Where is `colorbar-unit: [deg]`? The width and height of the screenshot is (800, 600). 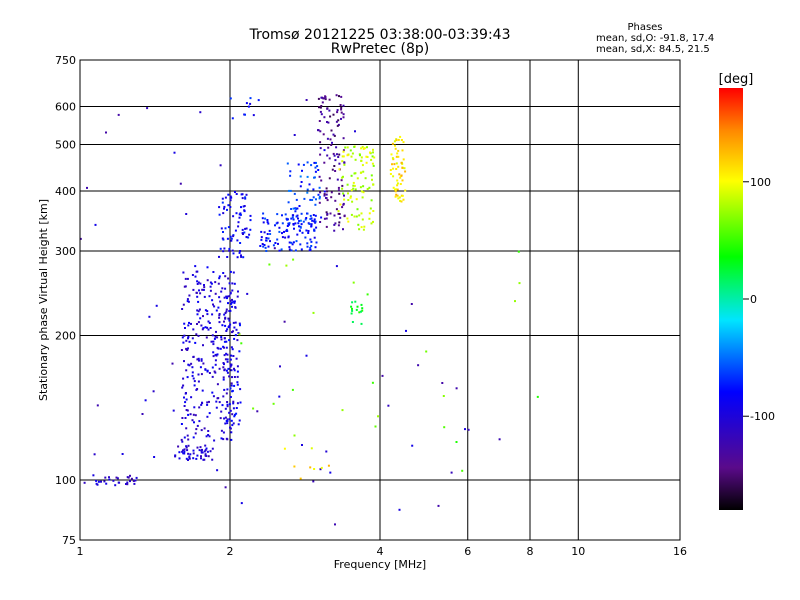 colorbar-unit: [deg] is located at coordinates (736, 79).